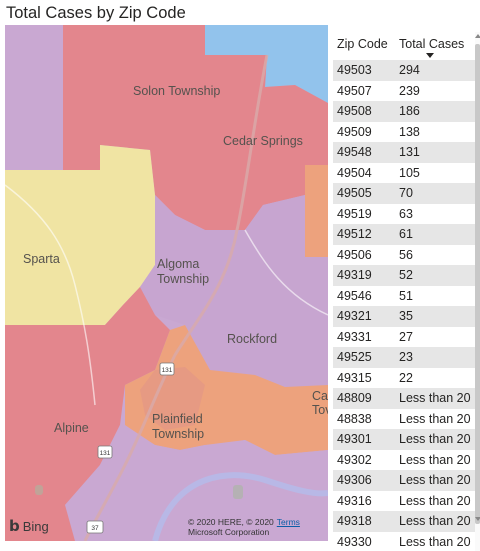  What do you see at coordinates (229, 532) in the screenshot?
I see `copyright-line2: Microsoft Corporation` at bounding box center [229, 532].